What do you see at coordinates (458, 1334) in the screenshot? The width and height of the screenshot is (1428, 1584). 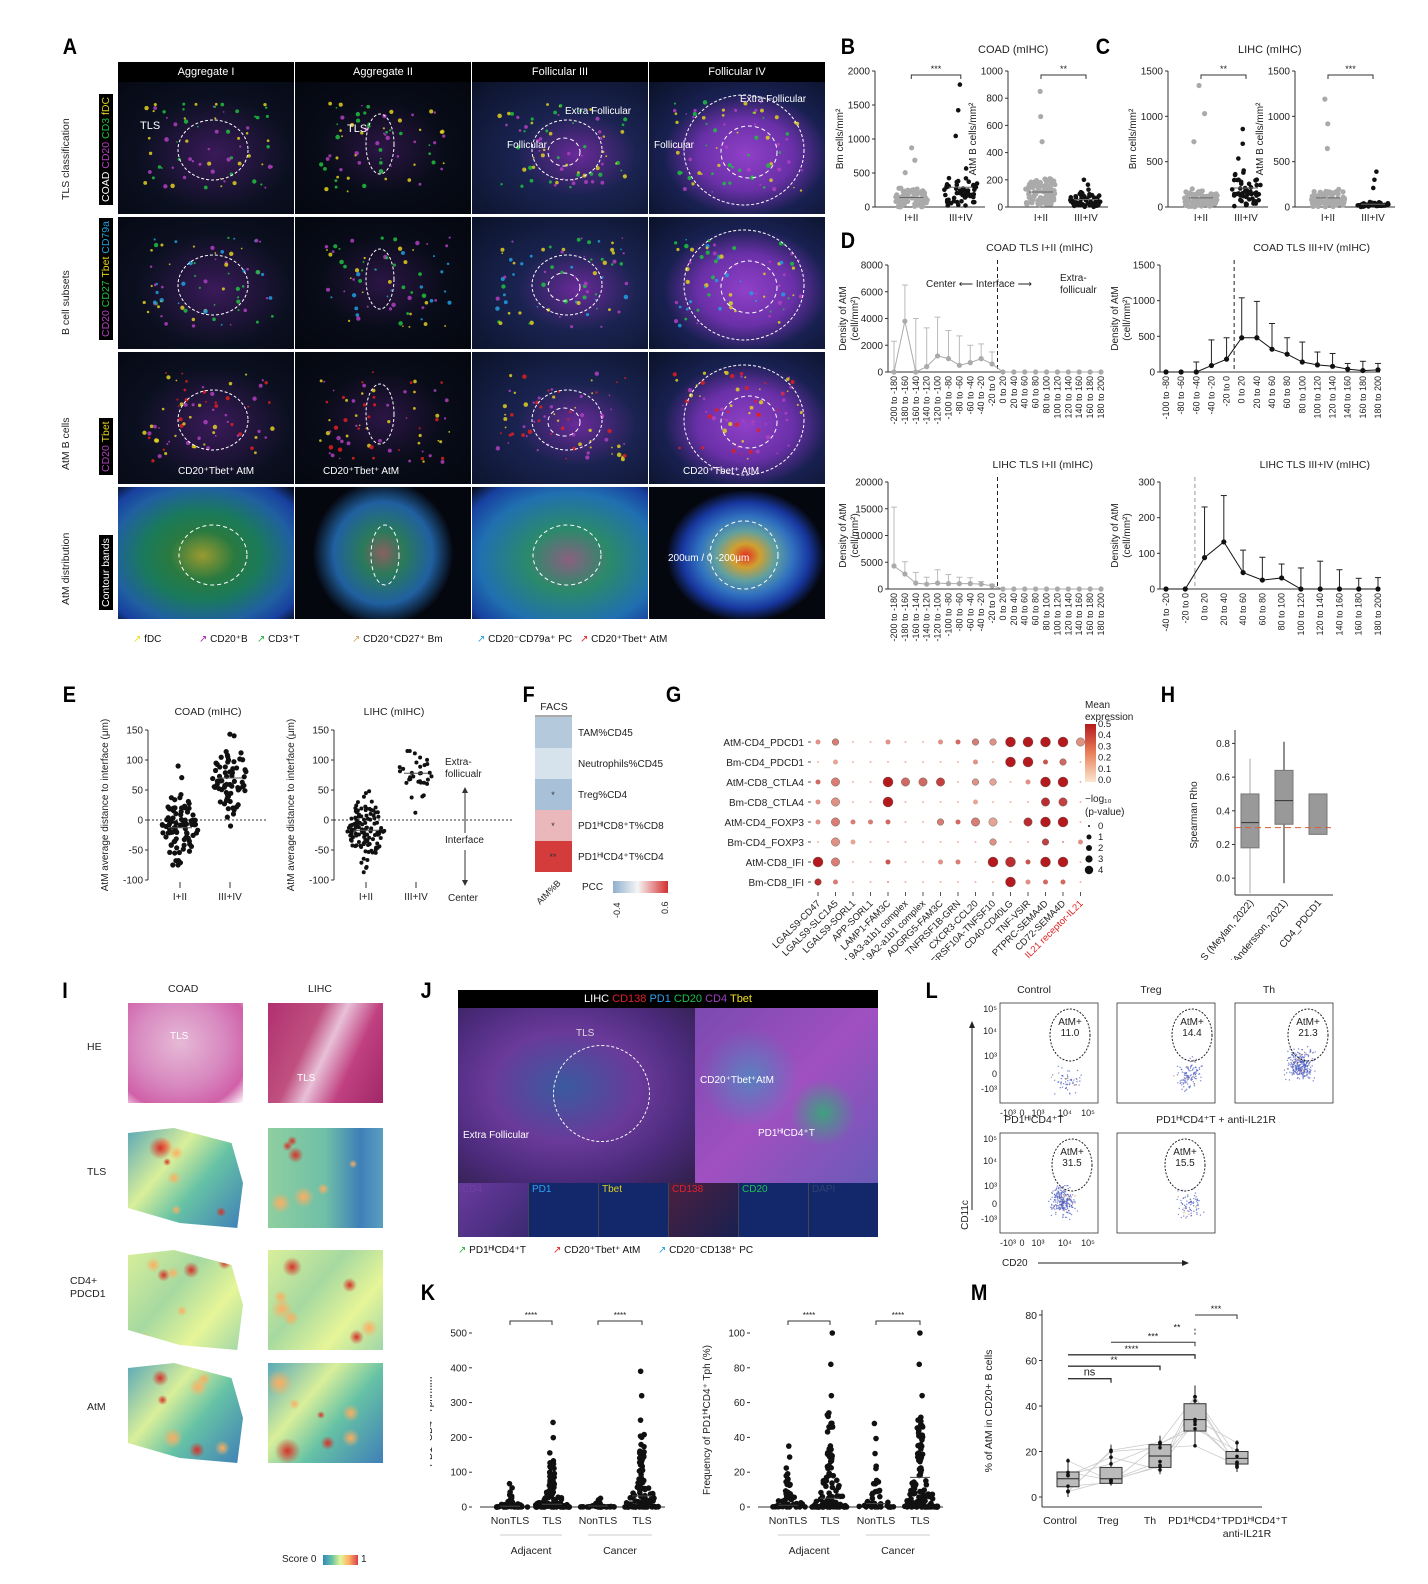 I see `y-tick-label: 500` at bounding box center [458, 1334].